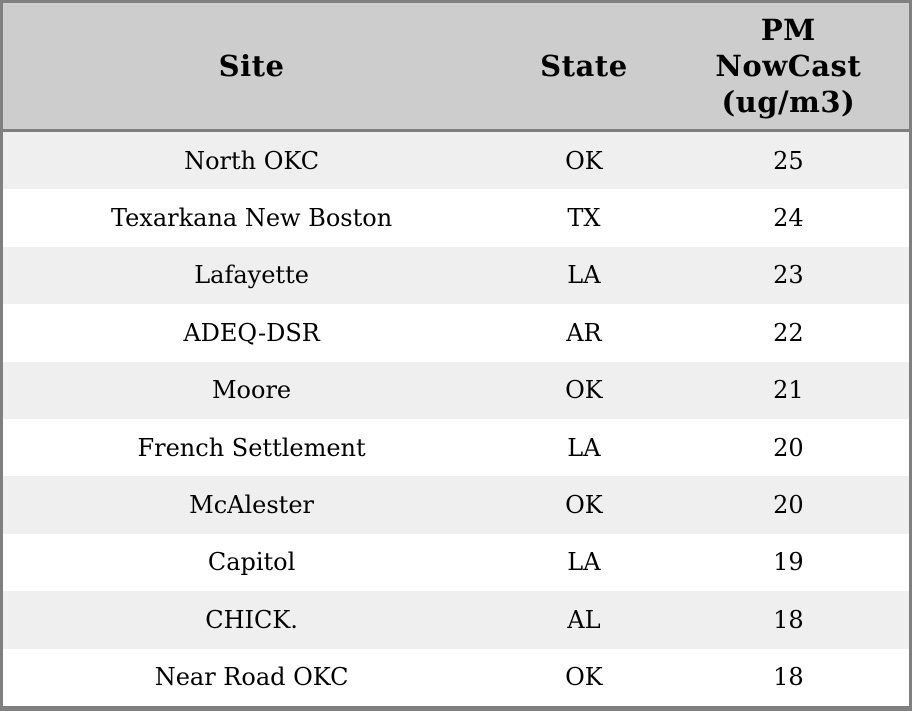 The width and height of the screenshot is (912, 711). What do you see at coordinates (788, 275) in the screenshot?
I see `pm-nowcast-cell: 23` at bounding box center [788, 275].